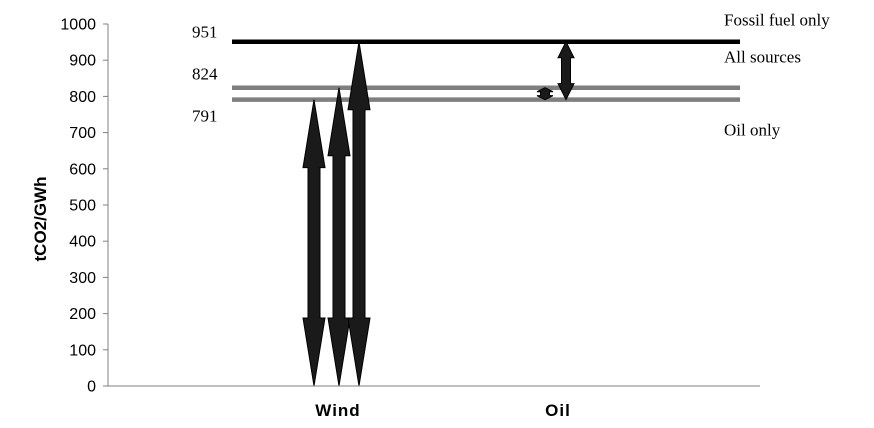 This screenshot has width=874, height=428. Describe the element at coordinates (82, 350) in the screenshot. I see `y-tick-label: 100` at that location.